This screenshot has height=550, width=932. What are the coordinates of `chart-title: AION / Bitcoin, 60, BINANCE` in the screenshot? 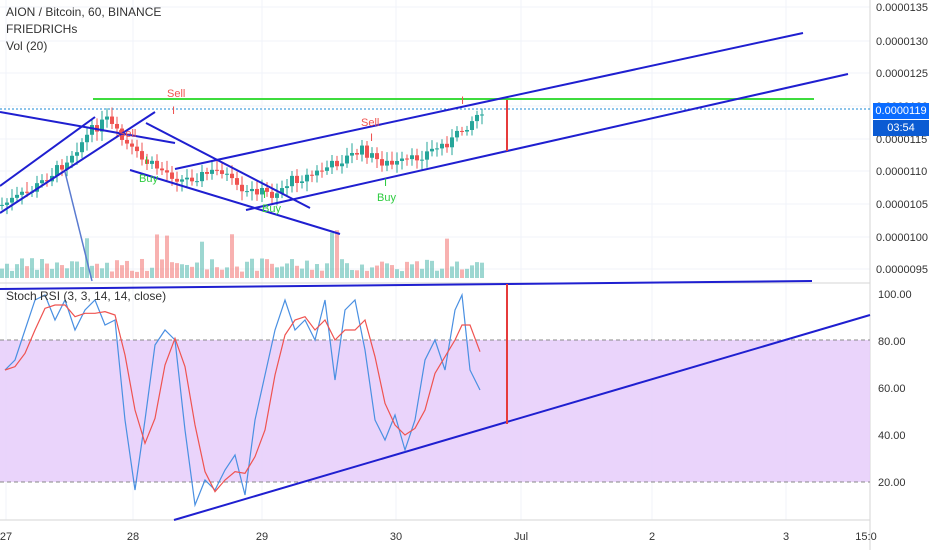 It's located at (84, 12).